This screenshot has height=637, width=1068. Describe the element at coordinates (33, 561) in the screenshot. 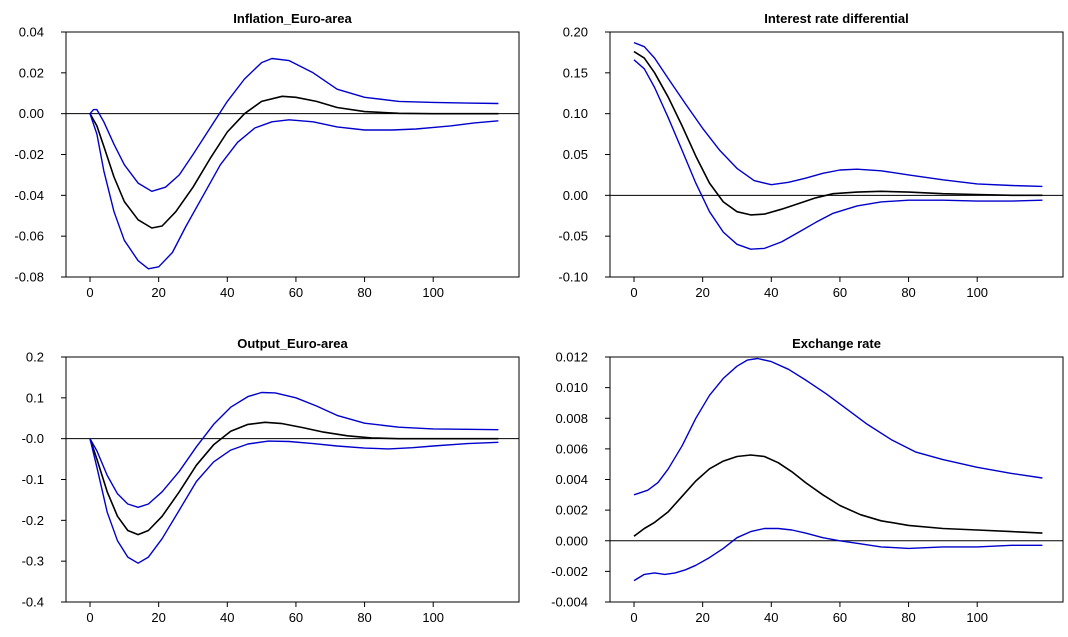

I see `y-tick-label: -0.3` at that location.